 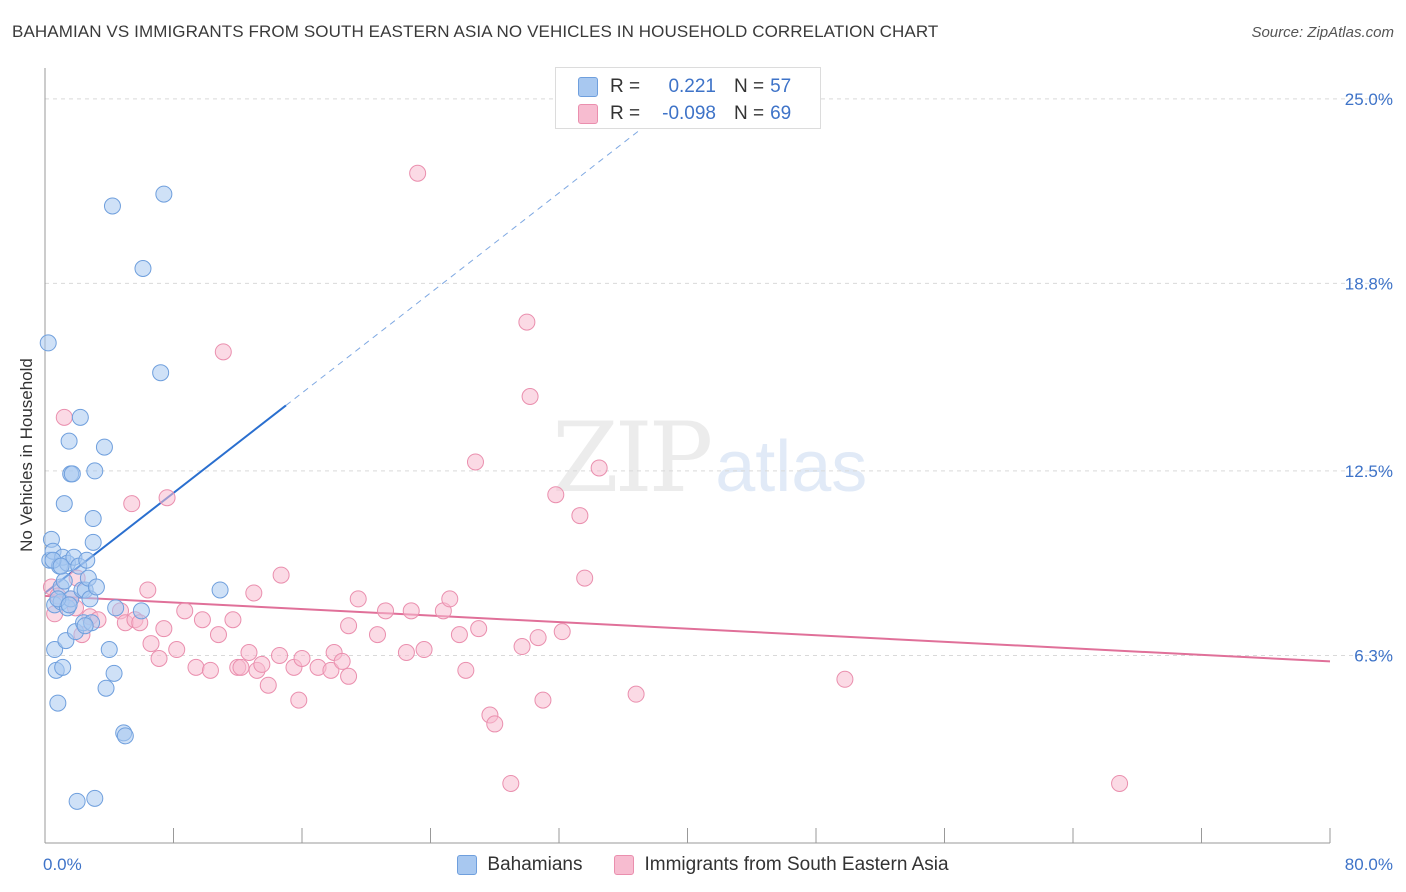 I want to click on immigrant-trend-line, so click(x=687, y=628).